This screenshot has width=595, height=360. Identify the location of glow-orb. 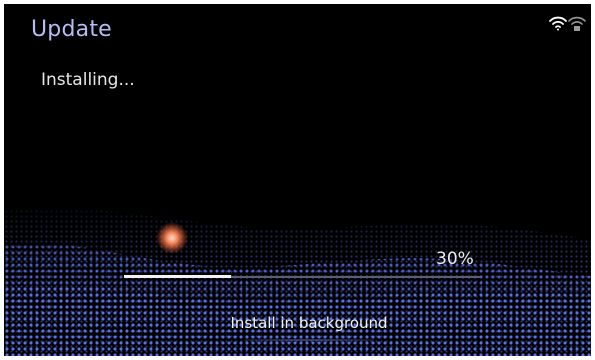
(172, 238).